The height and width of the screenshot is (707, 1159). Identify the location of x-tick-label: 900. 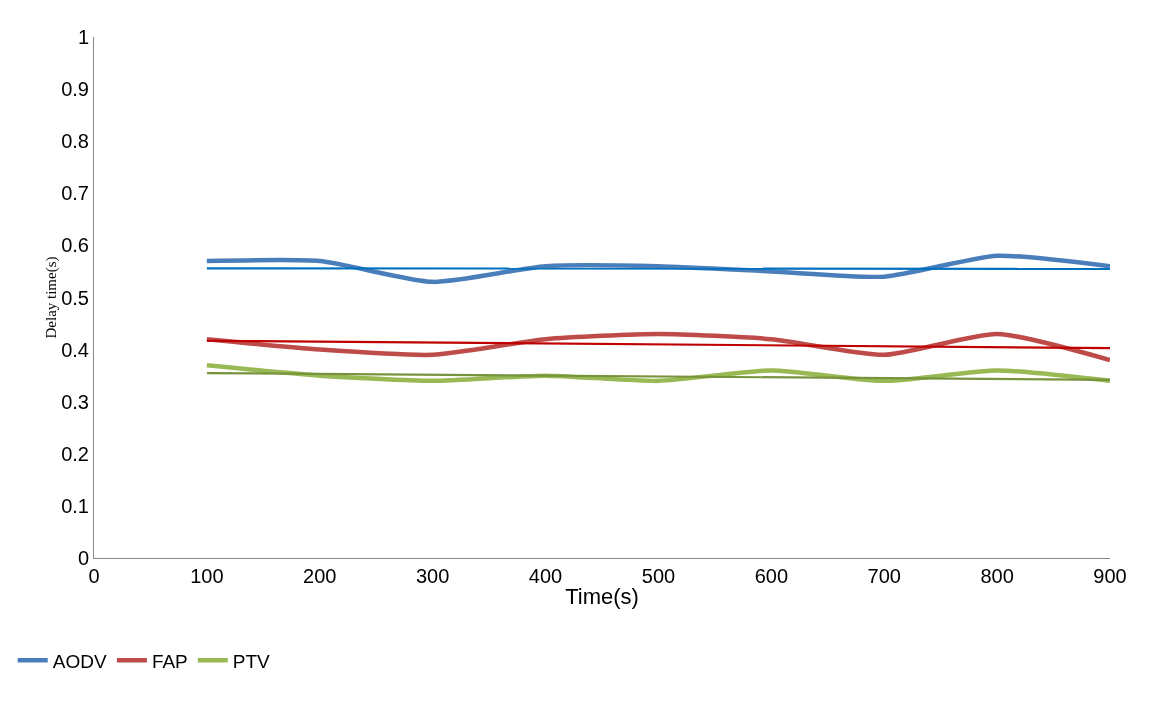
(1110, 576).